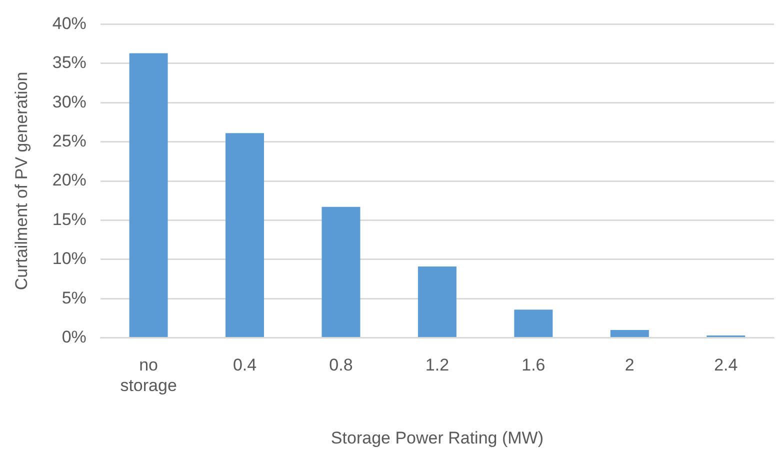 Image resolution: width=784 pixels, height=461 pixels. I want to click on y-axis-title: Curtailment of PV generation, so click(21, 181).